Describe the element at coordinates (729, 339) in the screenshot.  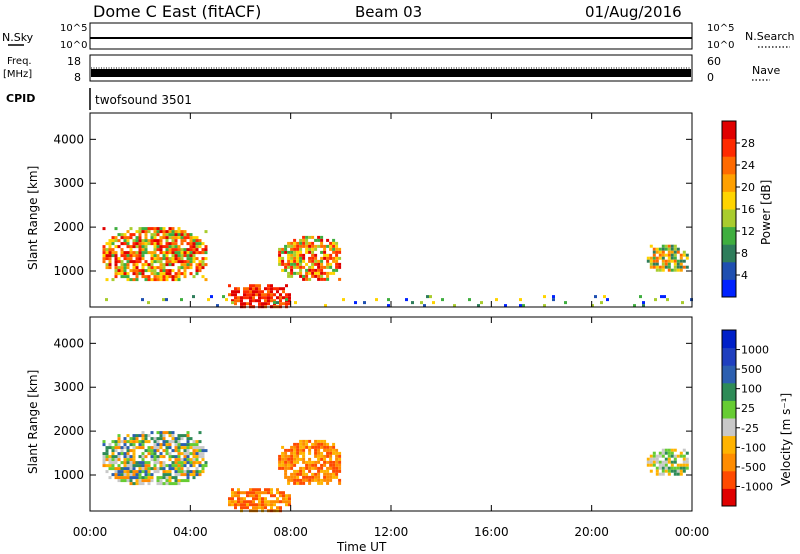
I see `velocity-colorbar-band` at that location.